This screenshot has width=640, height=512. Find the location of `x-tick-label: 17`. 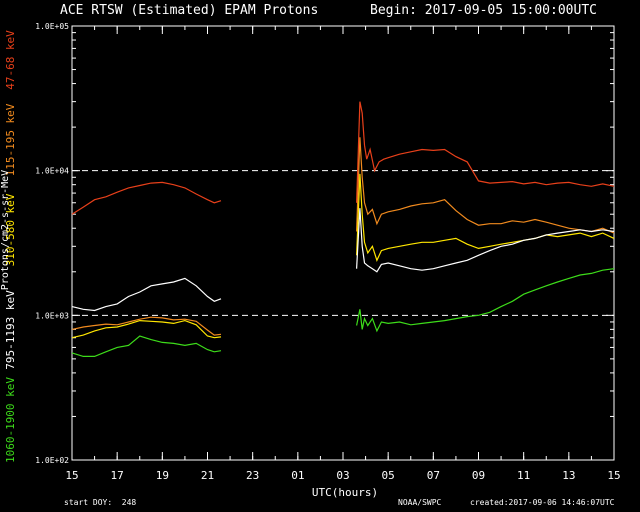

x-tick-label: 17 is located at coordinates (117, 475).